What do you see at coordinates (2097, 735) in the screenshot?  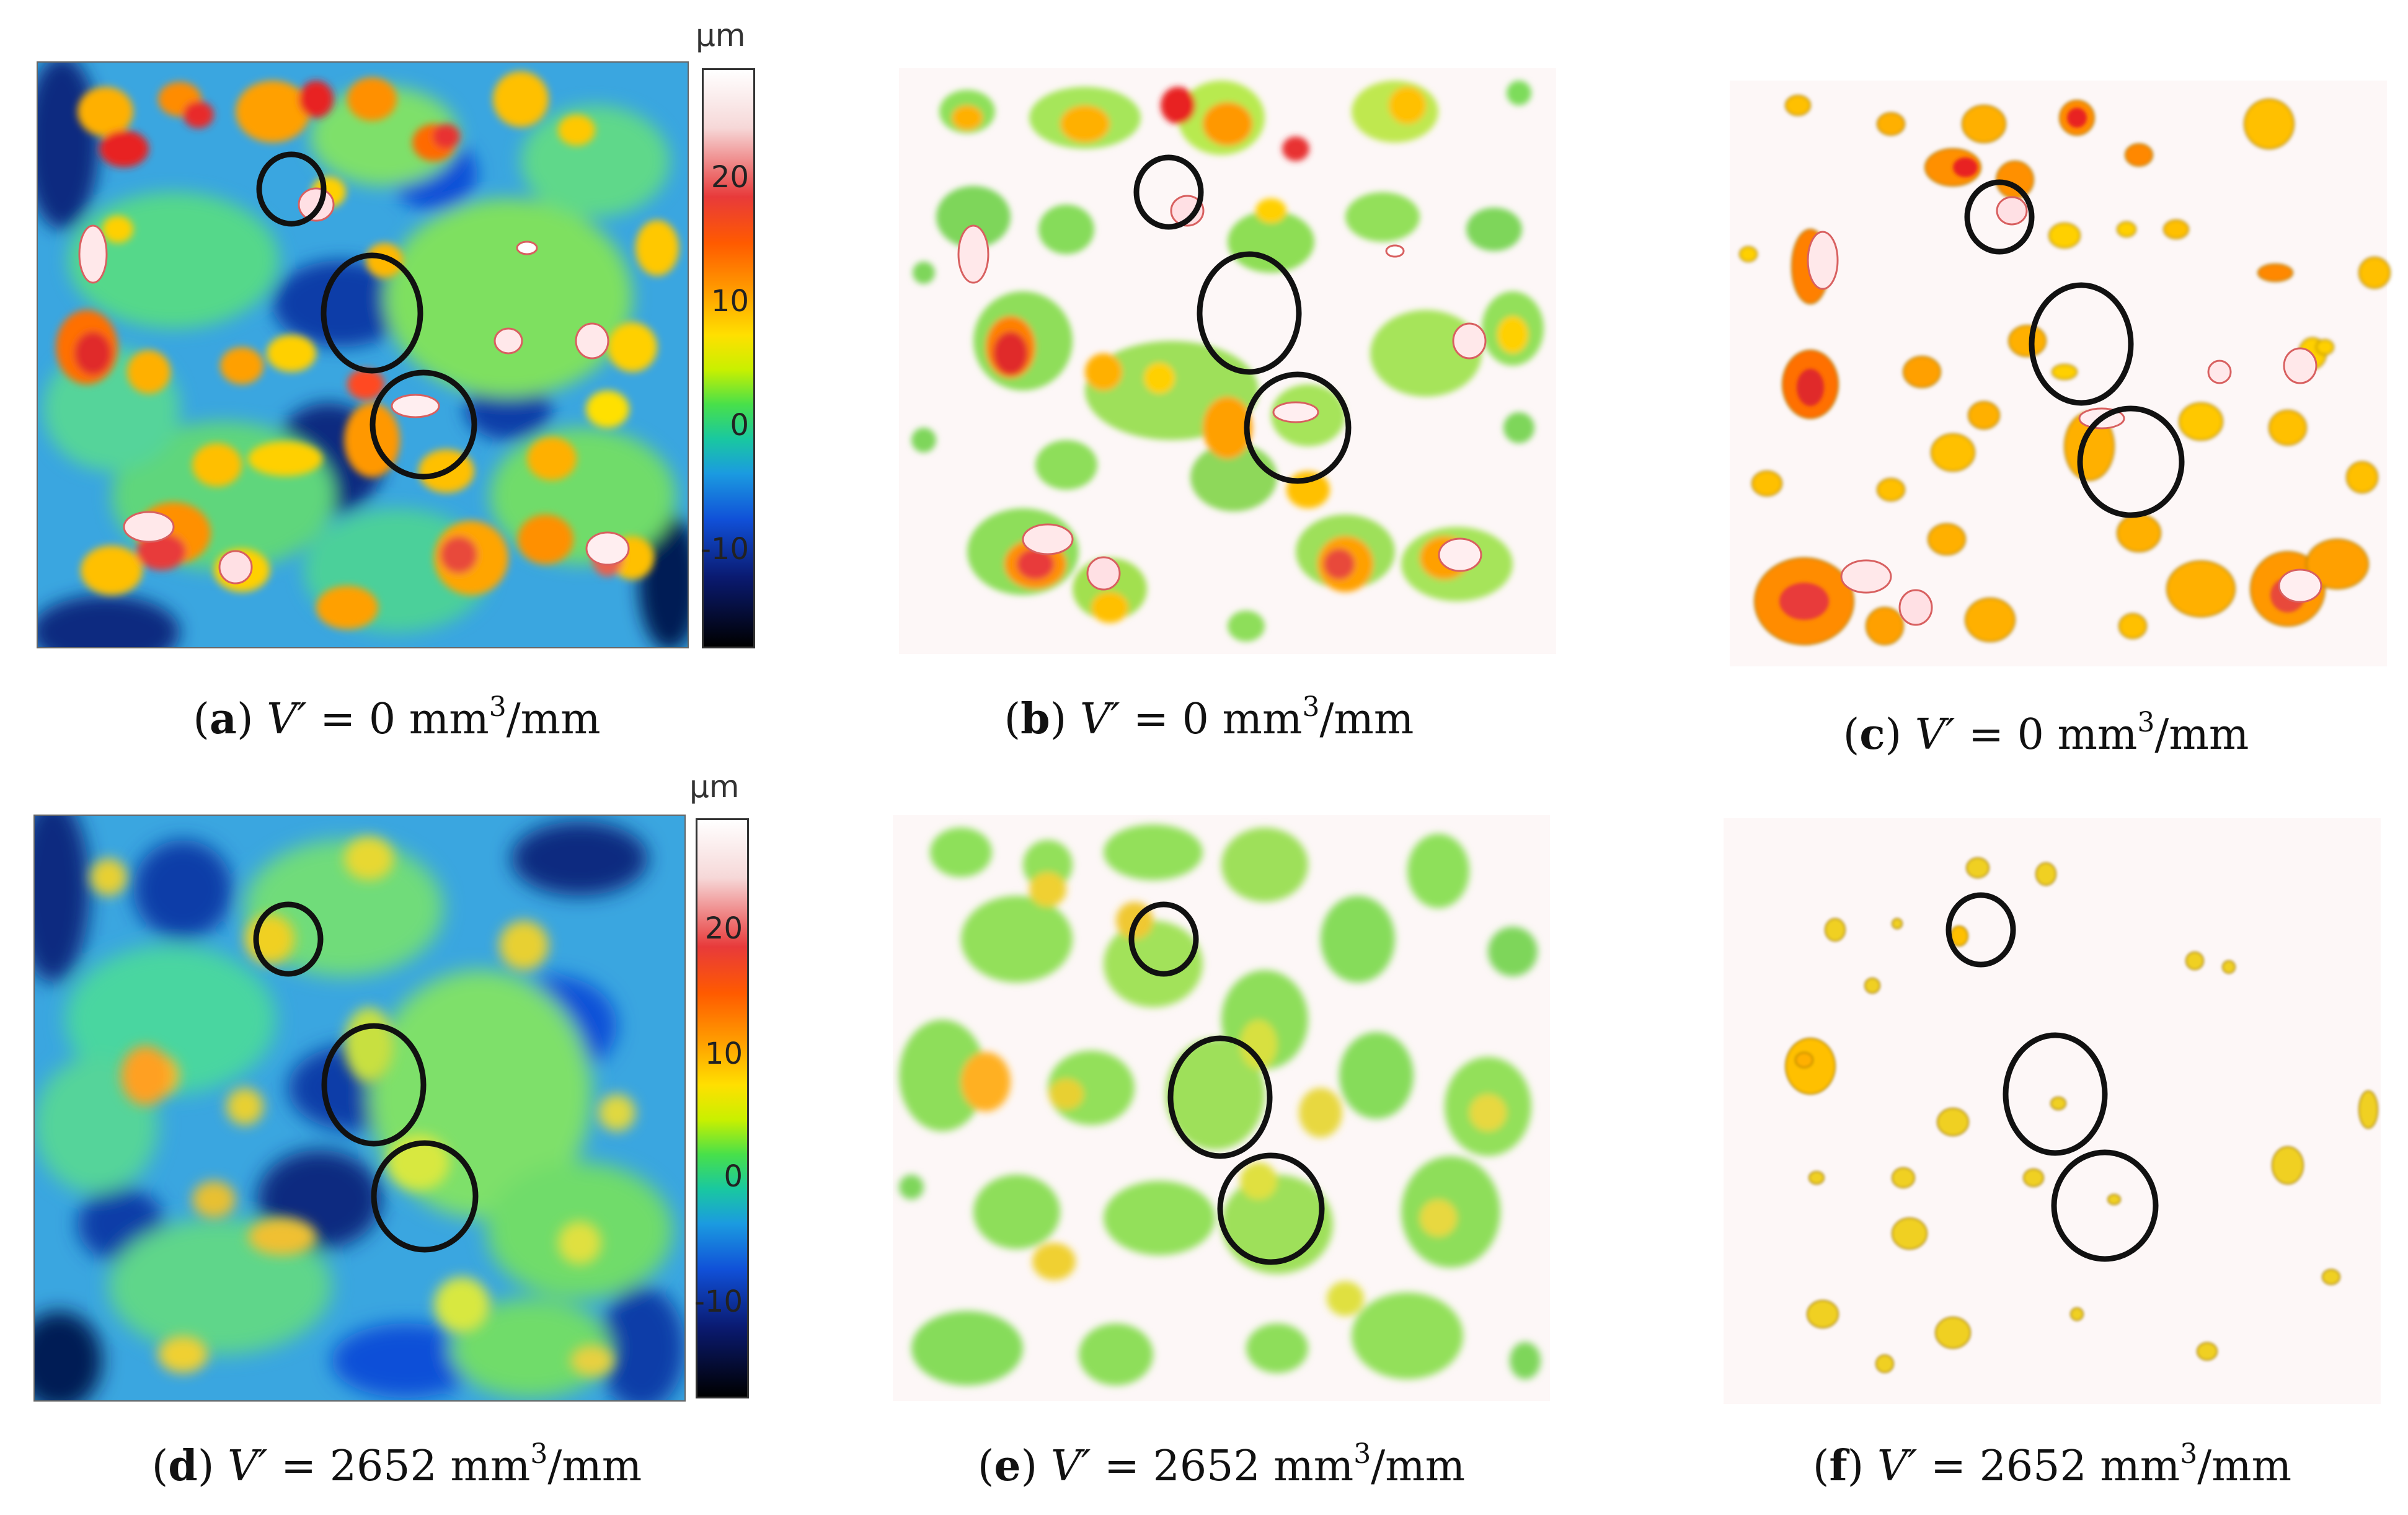 I see `caption-unit-base-c: mm` at bounding box center [2097, 735].